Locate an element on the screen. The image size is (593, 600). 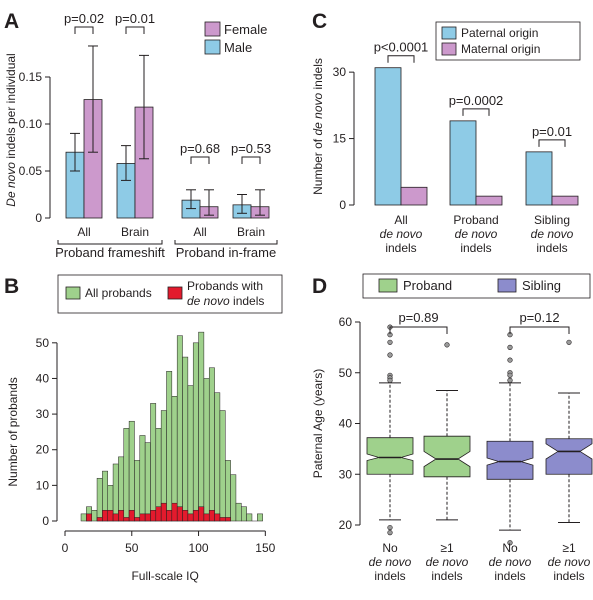
y-tick-label-b: 40 is located at coordinates (43, 378).